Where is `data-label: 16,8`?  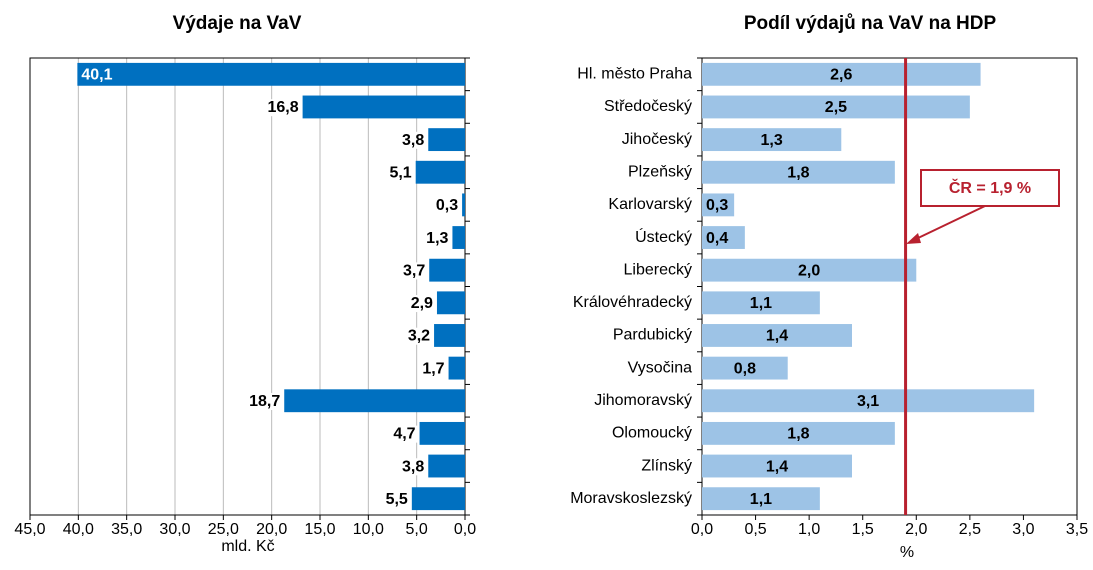 data-label: 16,8 is located at coordinates (282, 107).